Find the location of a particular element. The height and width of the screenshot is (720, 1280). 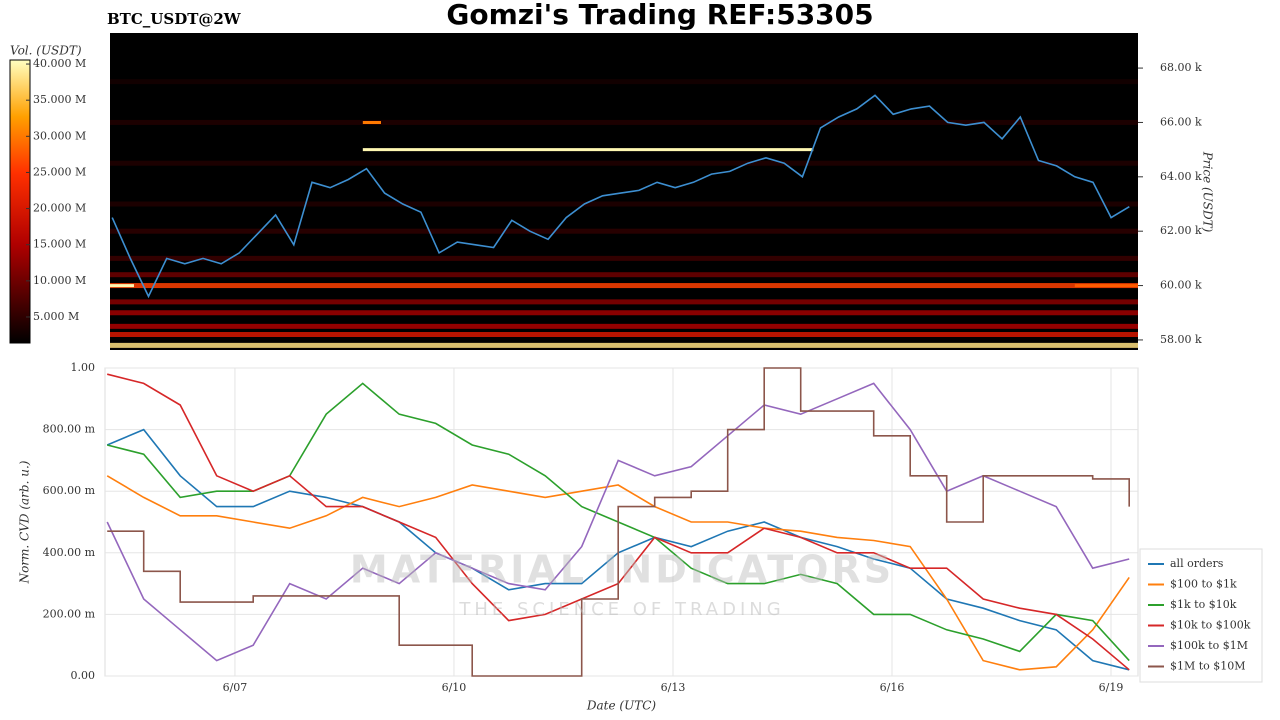

colorbar-tick-label: 15.000 M is located at coordinates (59, 244).